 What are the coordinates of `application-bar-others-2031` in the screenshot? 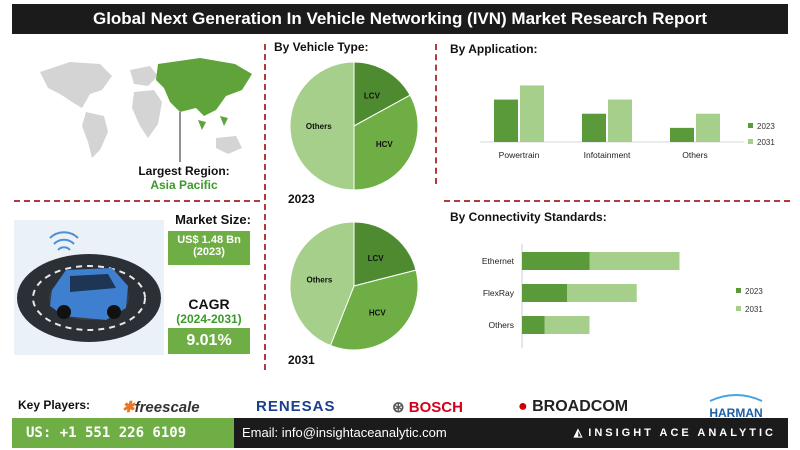 It's located at (708, 127).